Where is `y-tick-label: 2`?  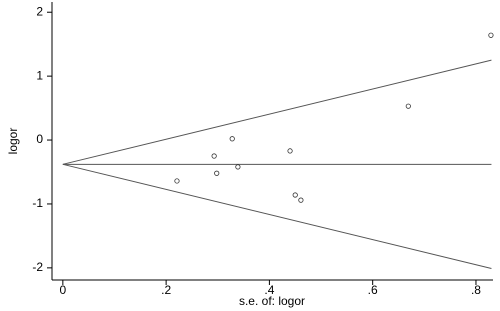
y-tick-label: 2 is located at coordinates (39, 11).